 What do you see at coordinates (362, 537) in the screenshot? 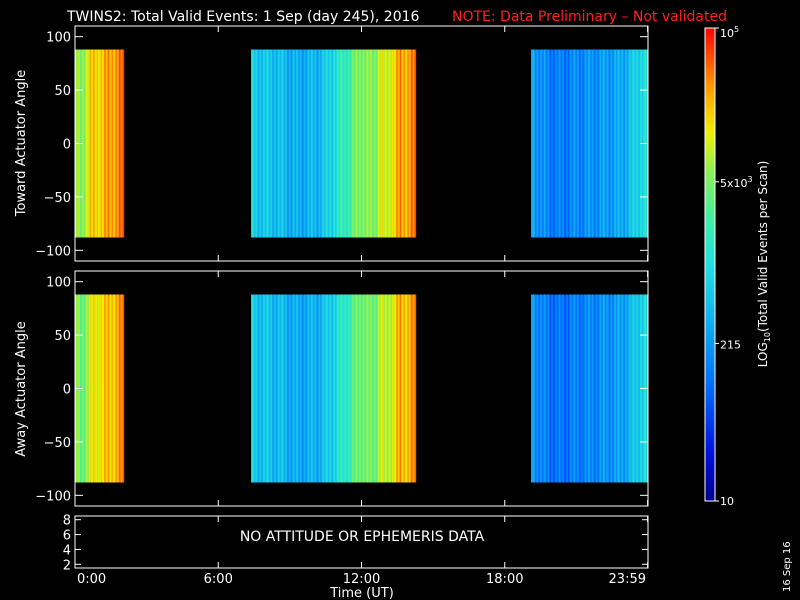
I see `no-data-message: NO ATTITUDE OR EPHEMERIS DATA` at bounding box center [362, 537].